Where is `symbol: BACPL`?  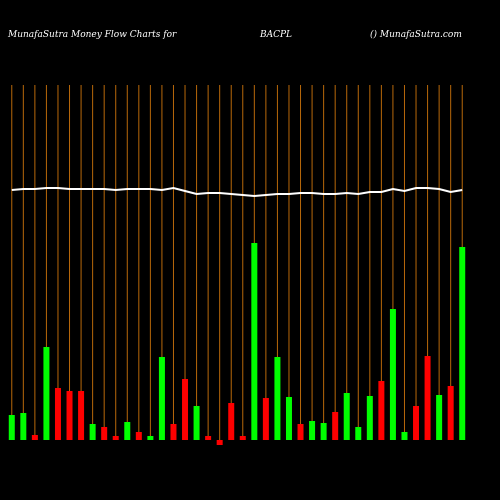
symbol: BACPL is located at coordinates (275, 35).